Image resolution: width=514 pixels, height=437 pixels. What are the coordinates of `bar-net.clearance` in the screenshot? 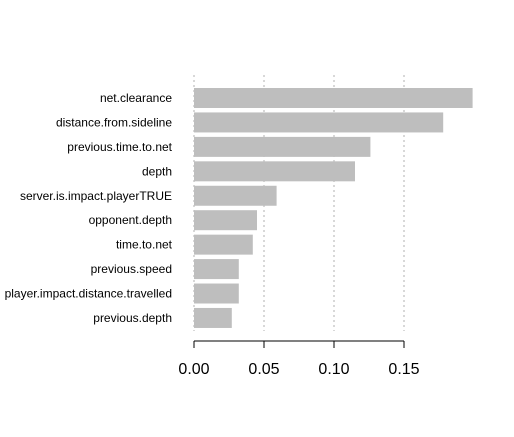 It's located at (333, 98).